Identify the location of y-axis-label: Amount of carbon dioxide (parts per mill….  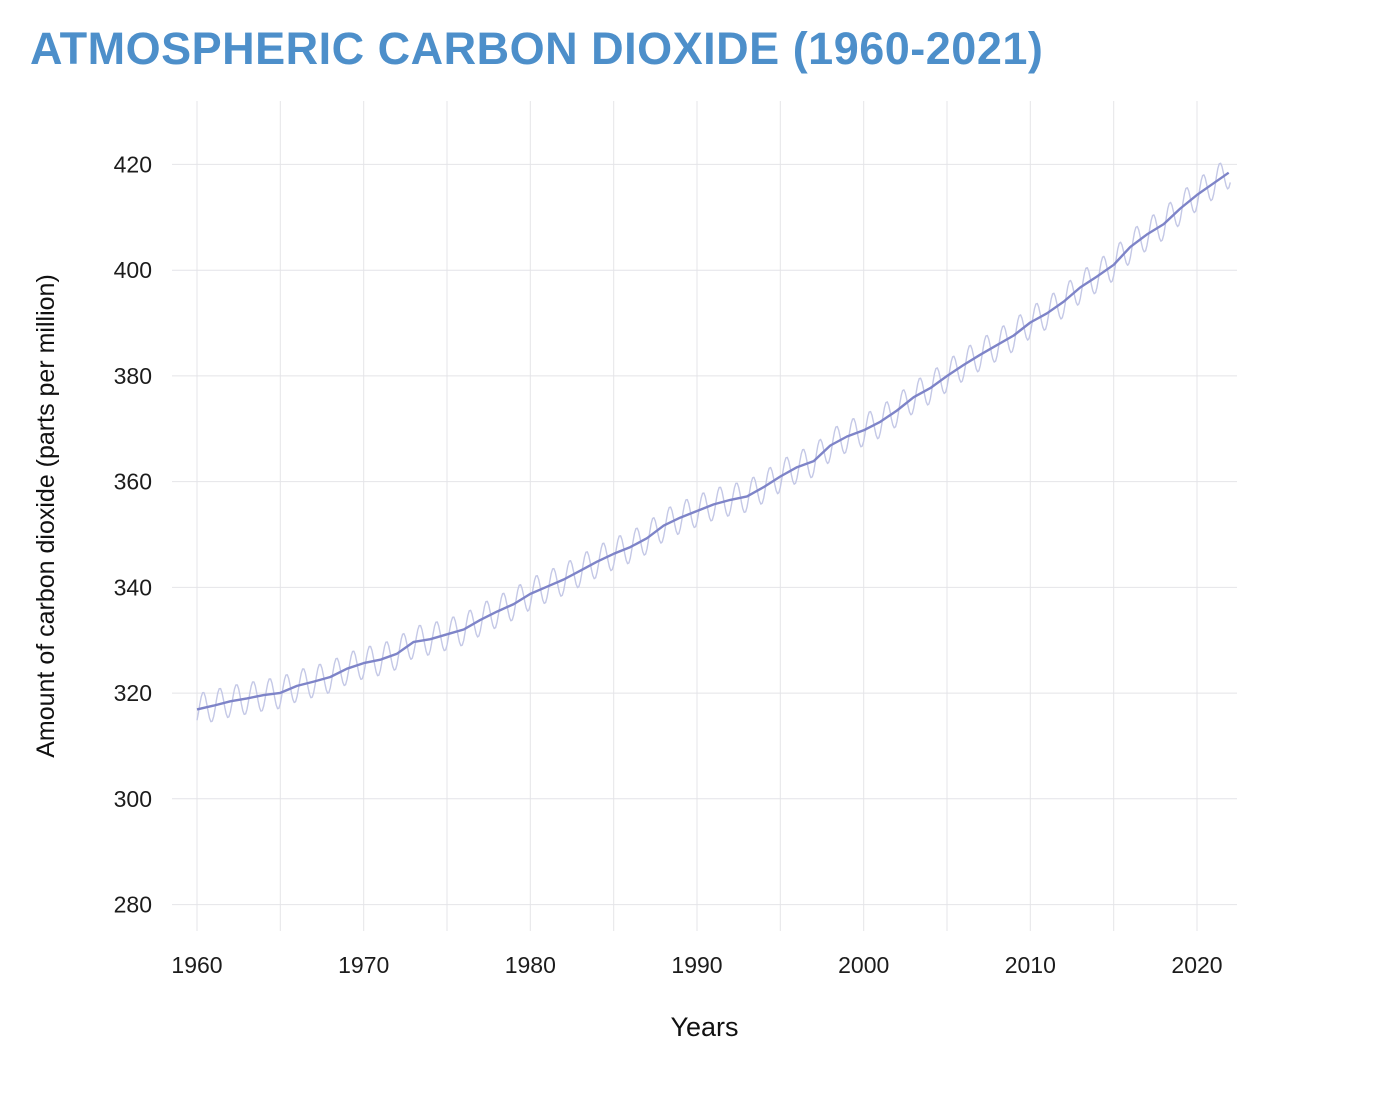
(46, 516).